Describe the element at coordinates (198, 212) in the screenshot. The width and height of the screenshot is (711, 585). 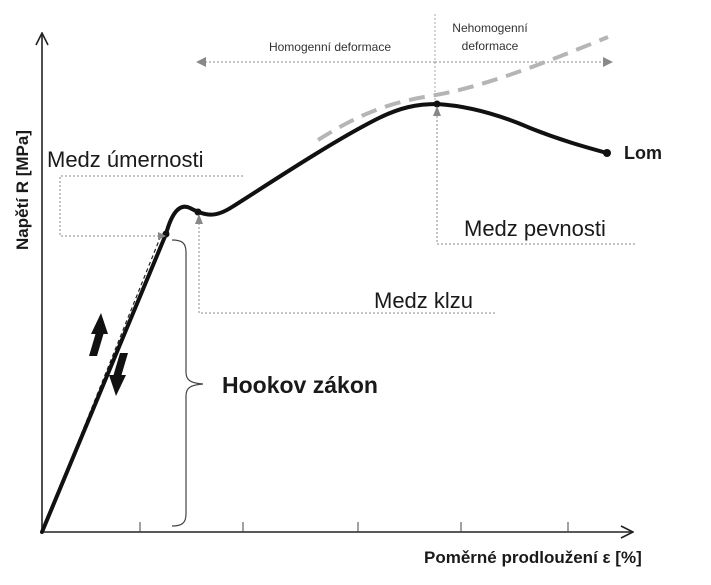
I see `yield-point` at that location.